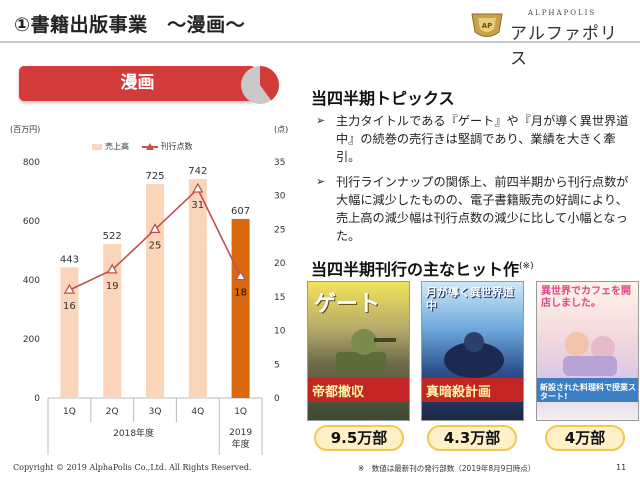 The image size is (640, 478). What do you see at coordinates (155, 245) in the screenshot?
I see `line-value-label: 25` at bounding box center [155, 245].